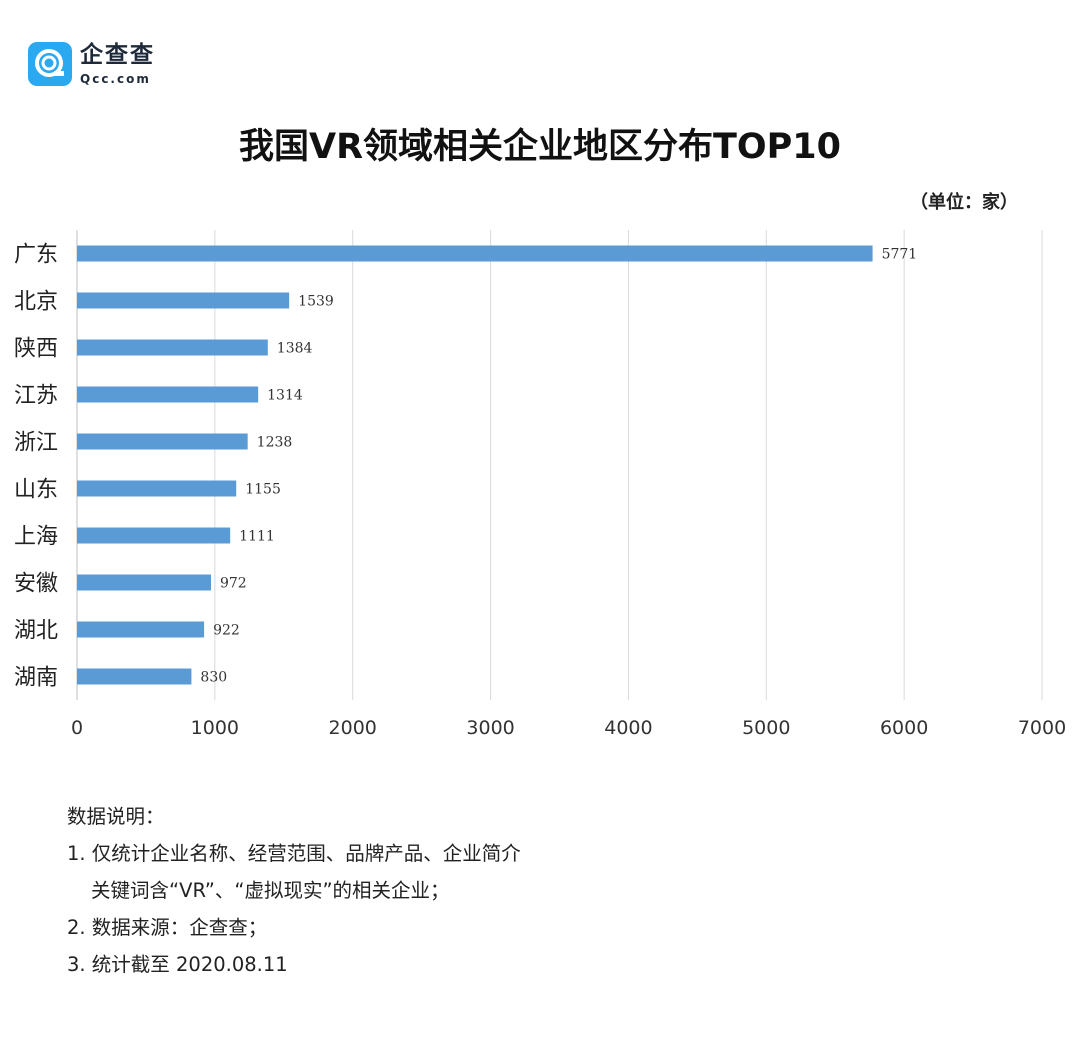 The height and width of the screenshot is (1052, 1080). What do you see at coordinates (36, 490) in the screenshot?
I see `category-label: 山东` at bounding box center [36, 490].